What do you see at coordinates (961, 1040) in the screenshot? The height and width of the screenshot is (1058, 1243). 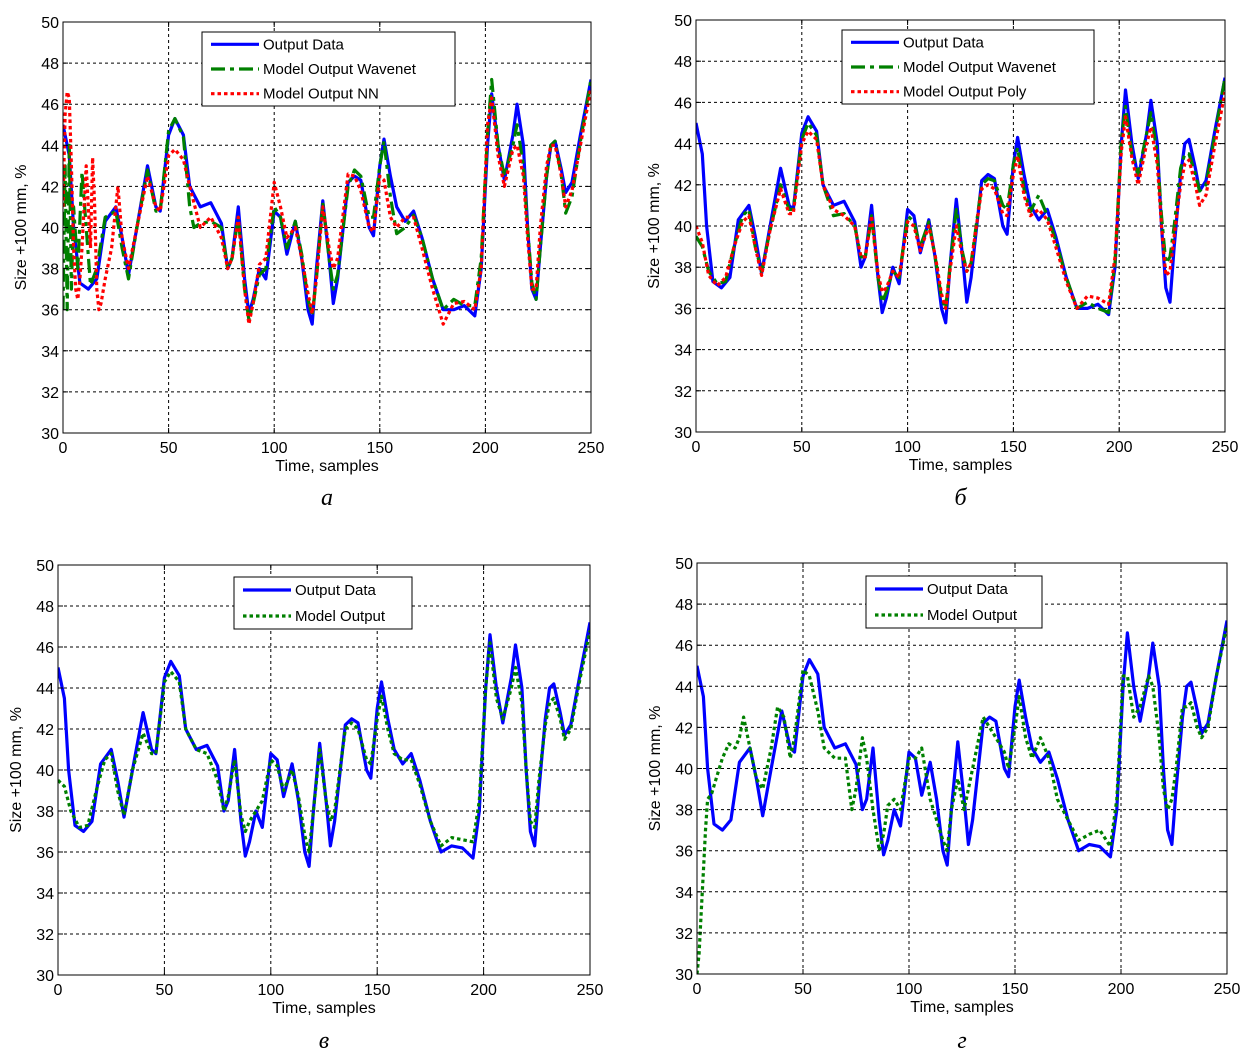 I see `panel-caption: г` at bounding box center [961, 1040].